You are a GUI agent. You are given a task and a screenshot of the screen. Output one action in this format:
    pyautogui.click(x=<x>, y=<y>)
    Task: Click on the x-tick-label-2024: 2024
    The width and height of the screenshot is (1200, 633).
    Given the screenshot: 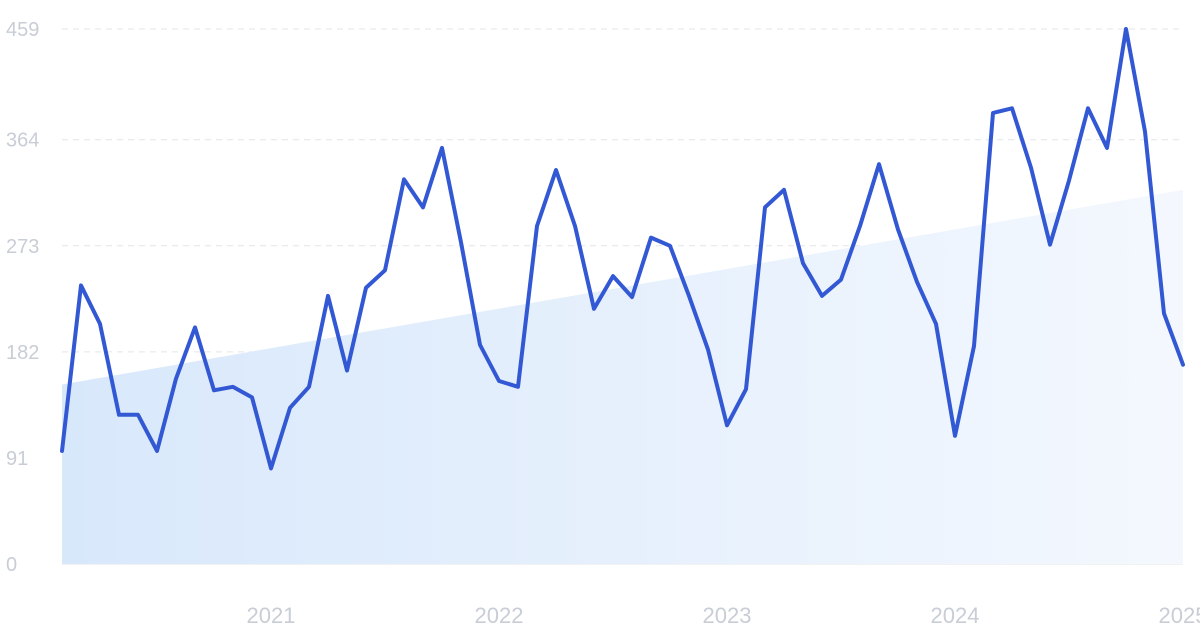 What is the action you would take?
    pyautogui.click(x=955, y=615)
    